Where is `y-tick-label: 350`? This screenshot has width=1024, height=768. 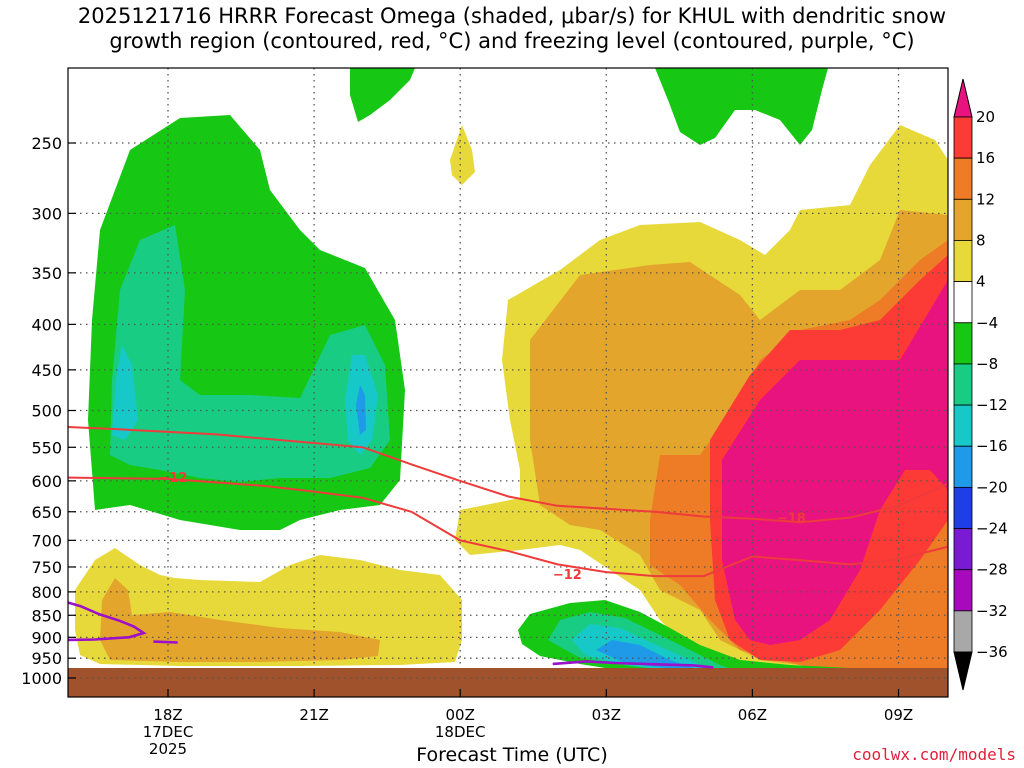 y-tick-label: 350 is located at coordinates (46, 273).